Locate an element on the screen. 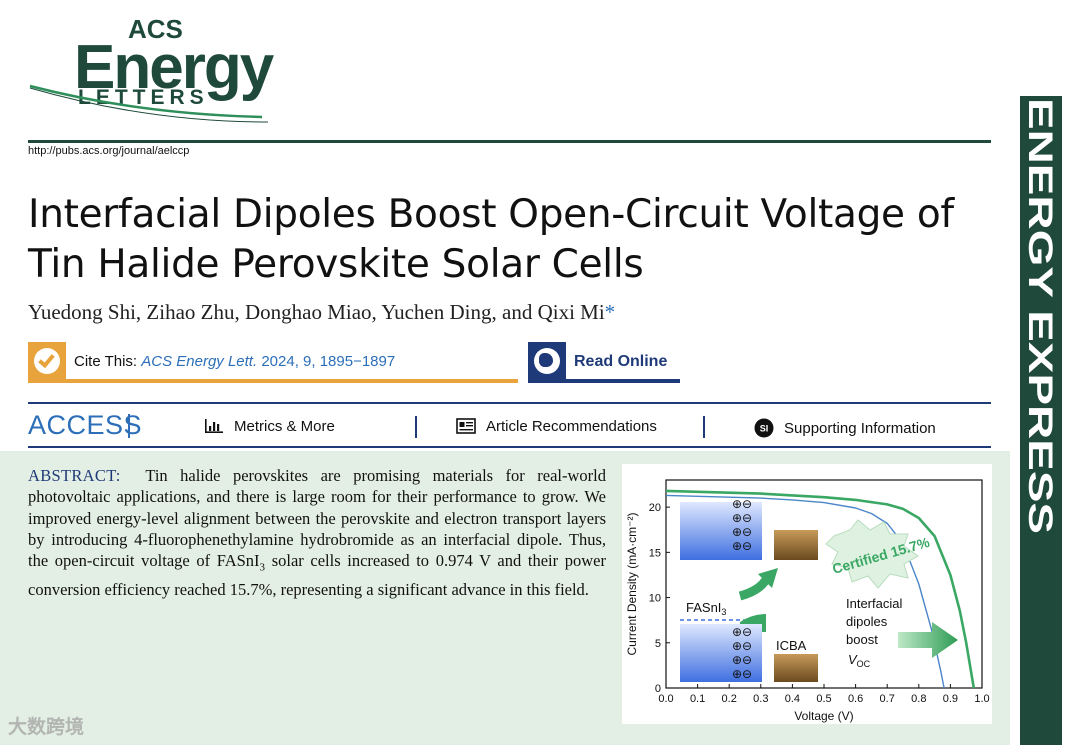 This screenshot has width=1074, height=745. y-tick-label: 10 is located at coordinates (655, 599).